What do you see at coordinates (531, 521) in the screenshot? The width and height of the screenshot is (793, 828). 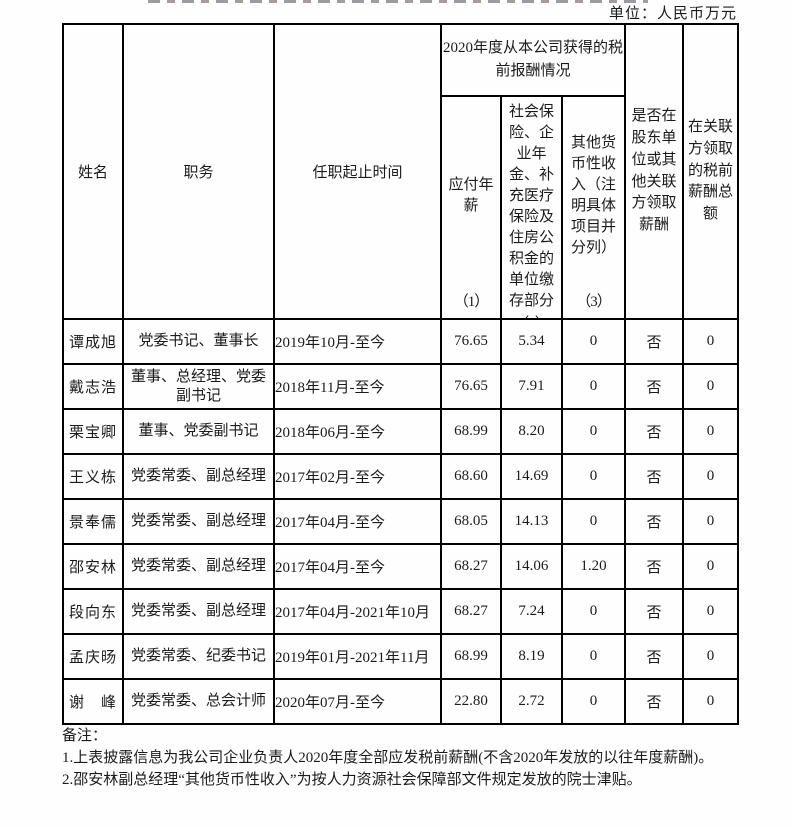 I see `cell-insurance: 14.13` at bounding box center [531, 521].